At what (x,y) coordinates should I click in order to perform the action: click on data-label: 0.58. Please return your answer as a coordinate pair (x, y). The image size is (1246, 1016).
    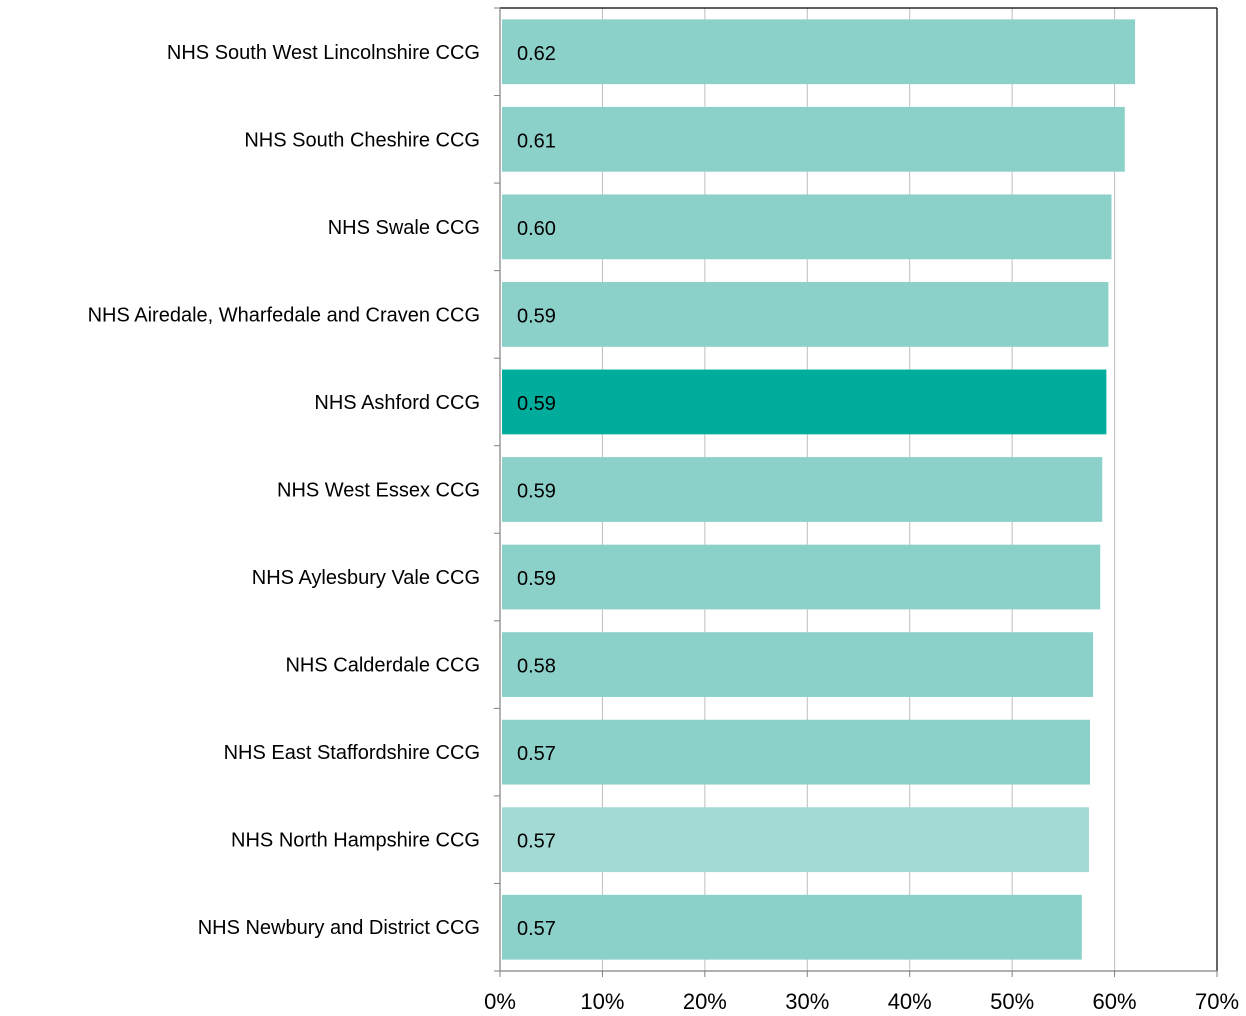
    Looking at the image, I should click on (536, 667).